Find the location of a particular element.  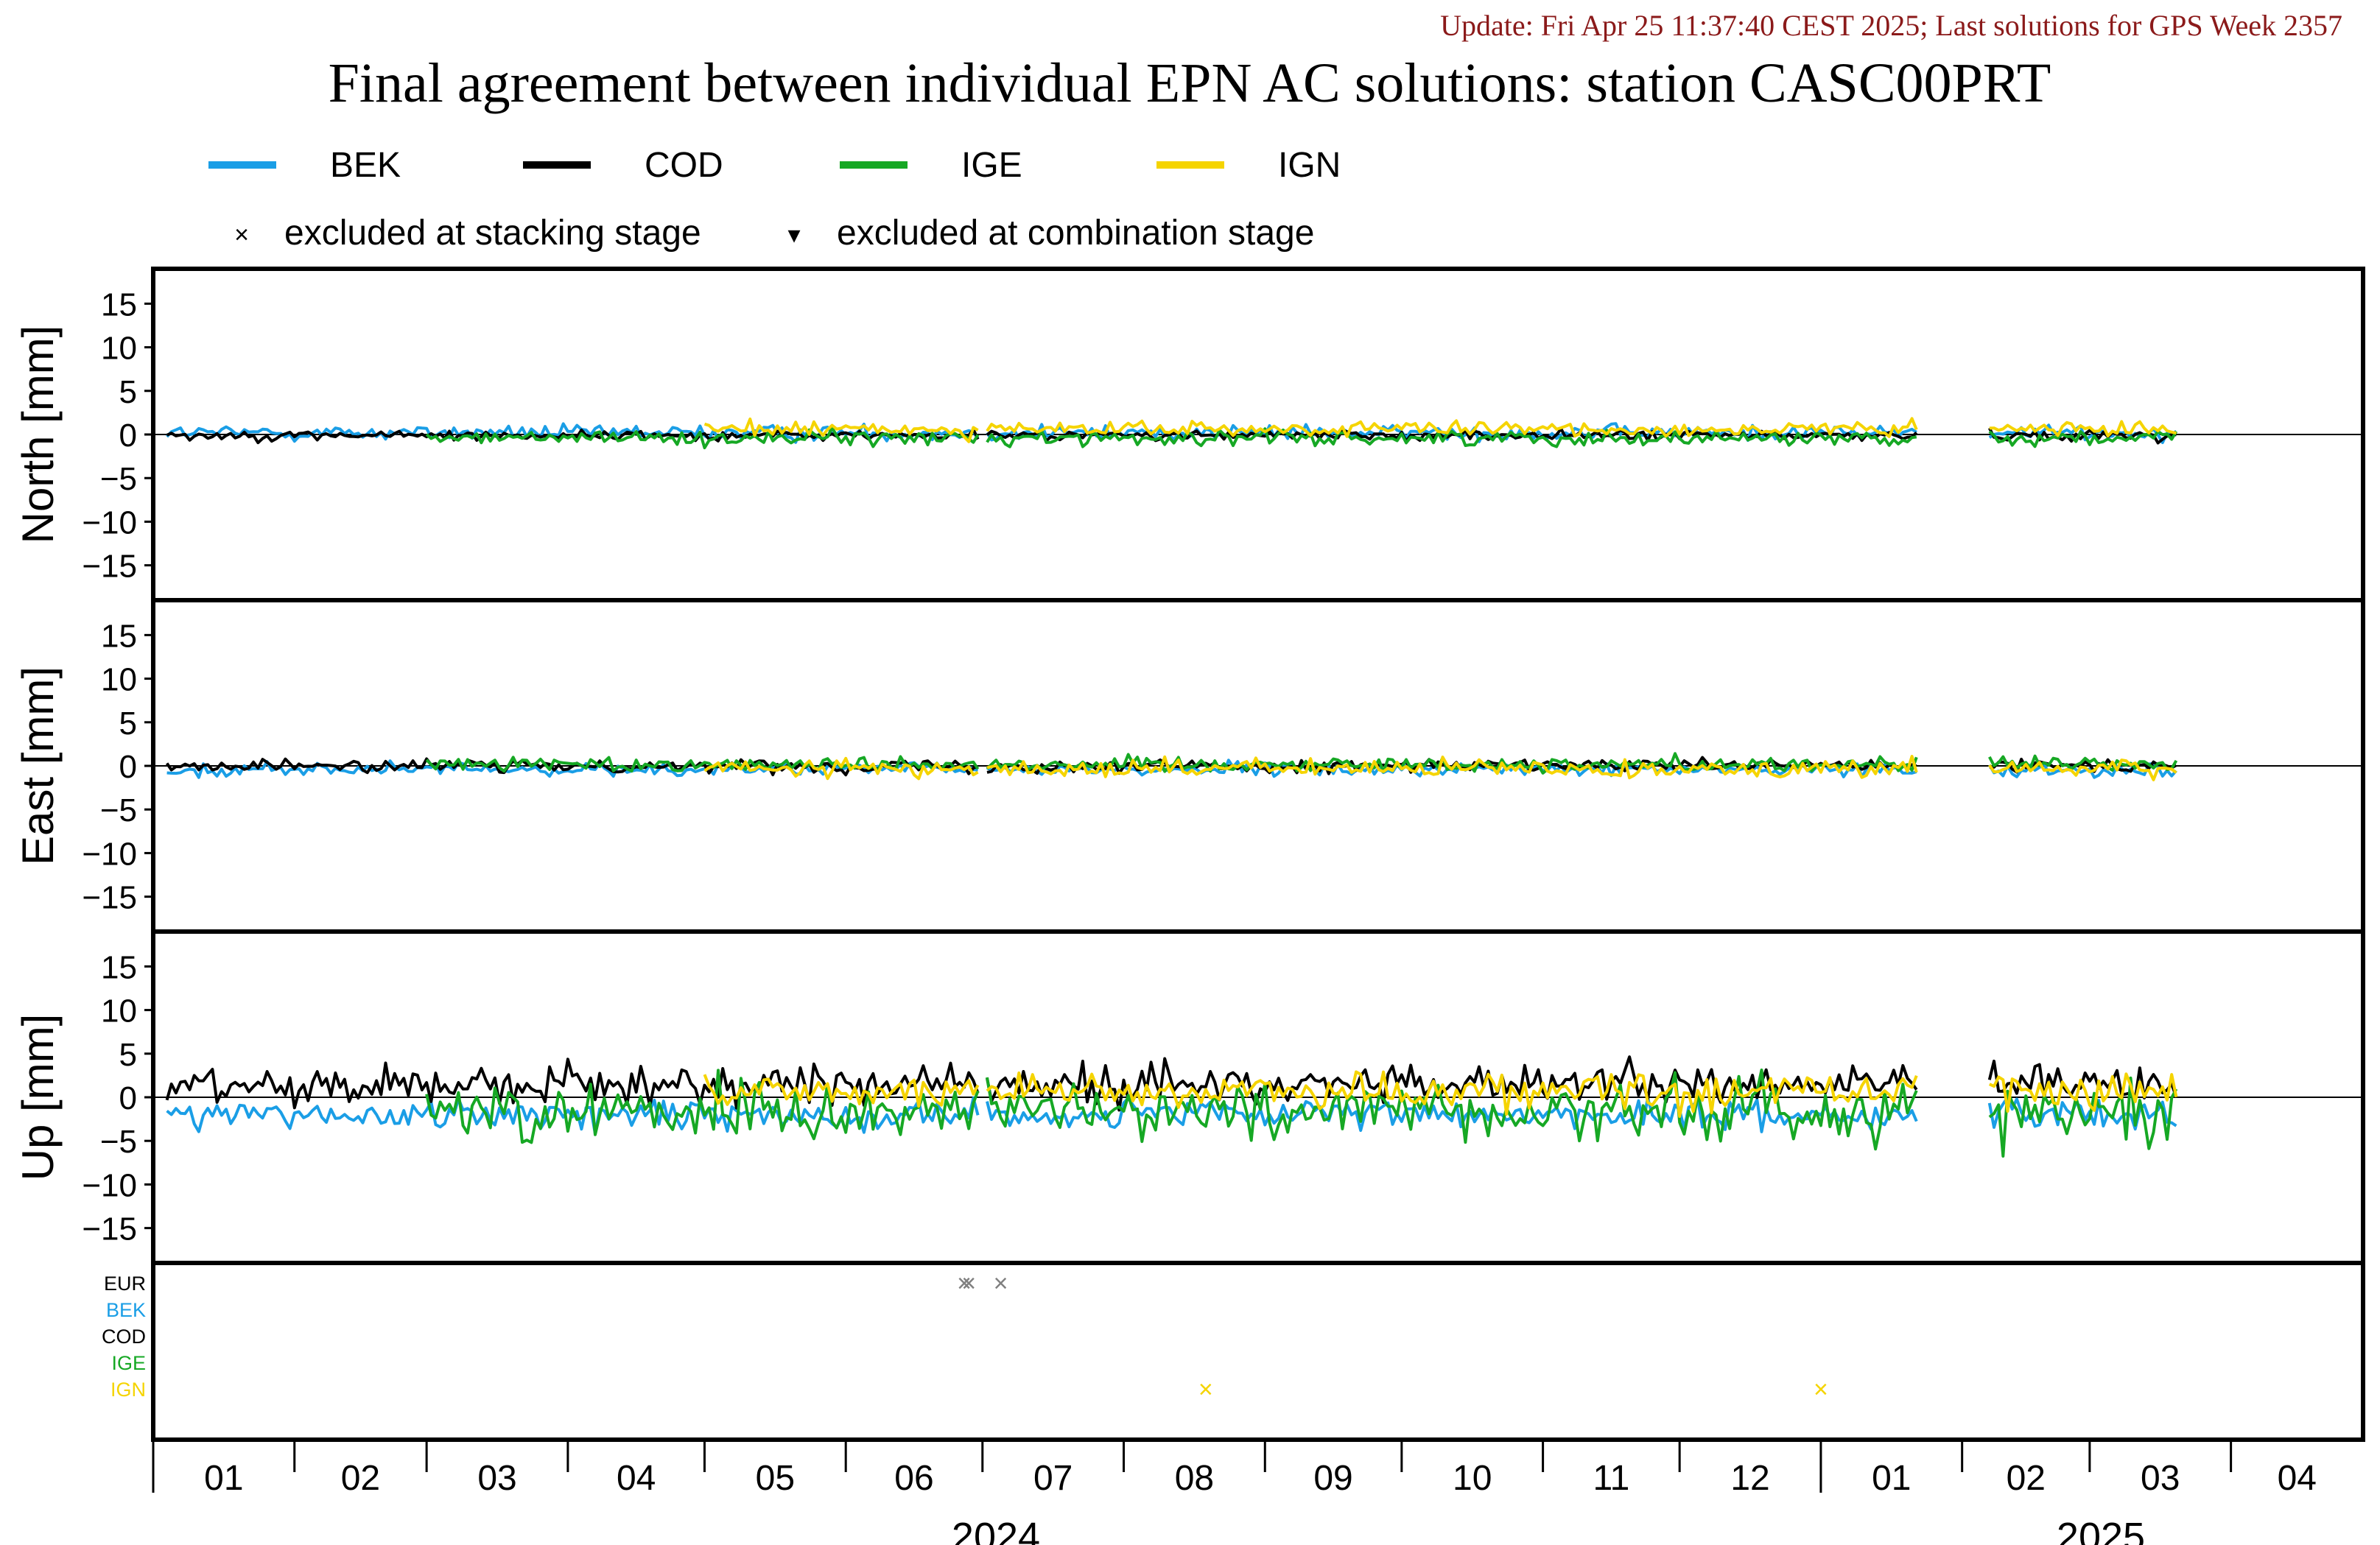

legend-label-cod: COD is located at coordinates (684, 166).